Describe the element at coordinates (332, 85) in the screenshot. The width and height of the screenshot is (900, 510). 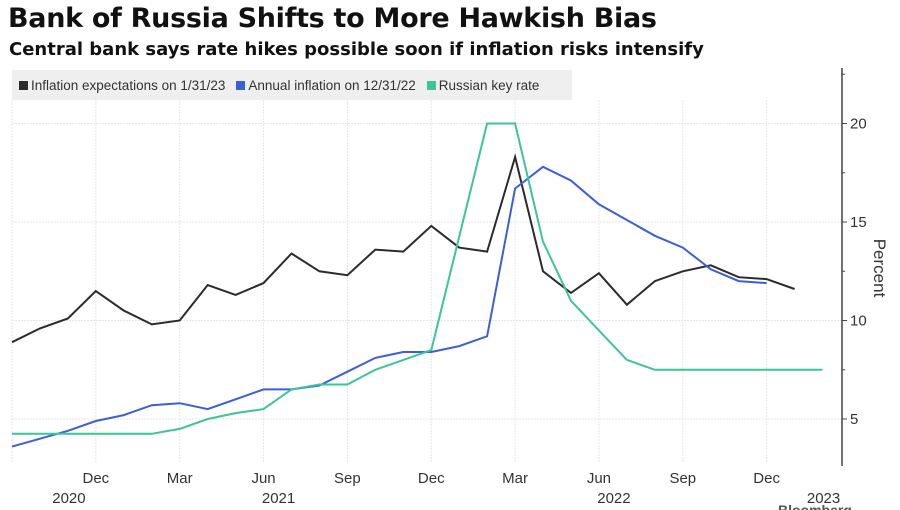
I see `legend-label: Annual inflation on 12/31/22` at that location.